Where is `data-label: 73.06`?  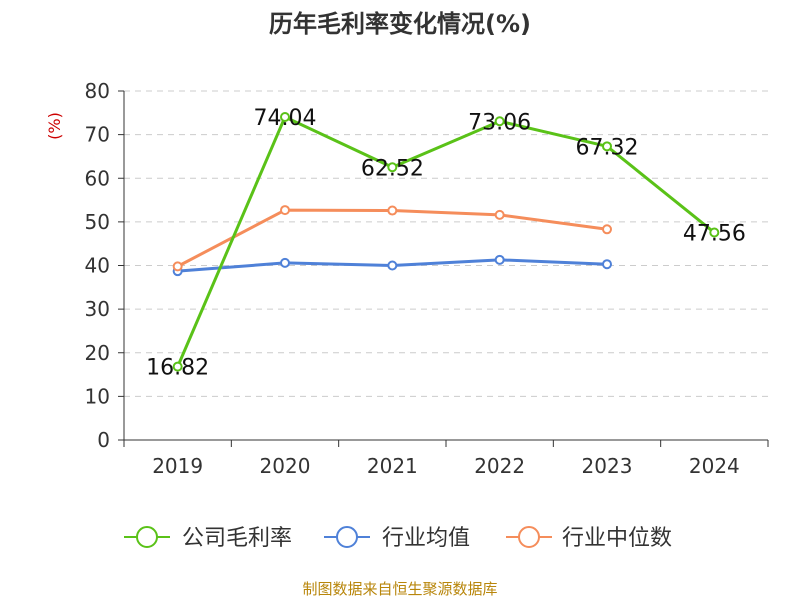
data-label: 73.06 is located at coordinates (499, 122).